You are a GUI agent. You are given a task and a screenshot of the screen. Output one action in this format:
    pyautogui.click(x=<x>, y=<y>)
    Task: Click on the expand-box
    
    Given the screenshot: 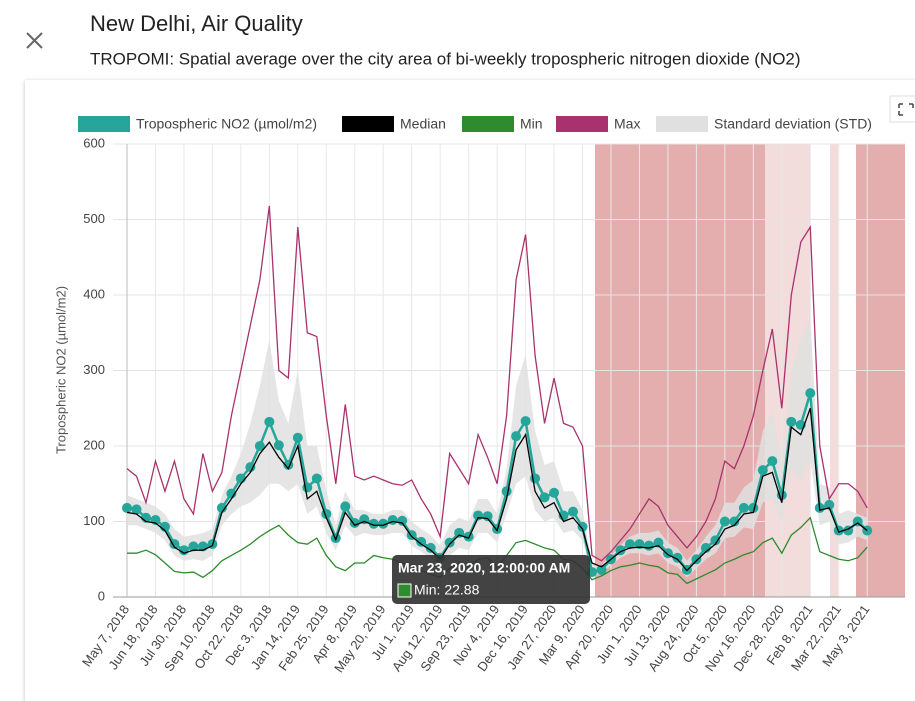 What is the action you would take?
    pyautogui.click(x=902, y=109)
    